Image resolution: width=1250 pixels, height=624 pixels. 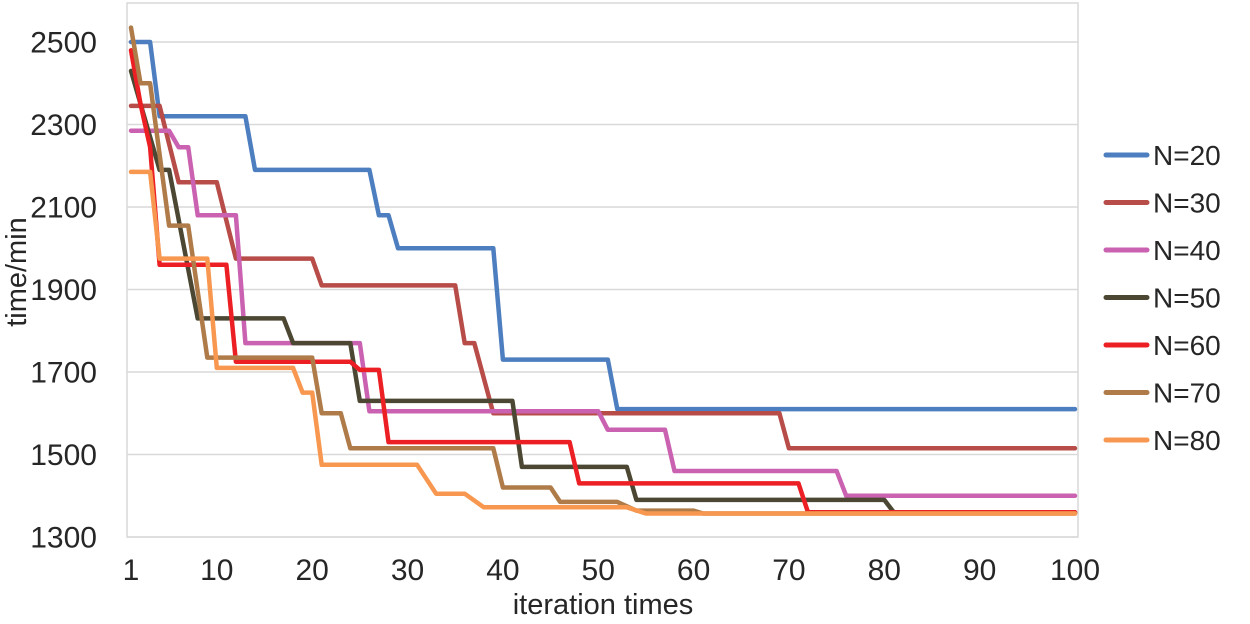 What do you see at coordinates (216, 570) in the screenshot?
I see `x-tick-label: 10` at bounding box center [216, 570].